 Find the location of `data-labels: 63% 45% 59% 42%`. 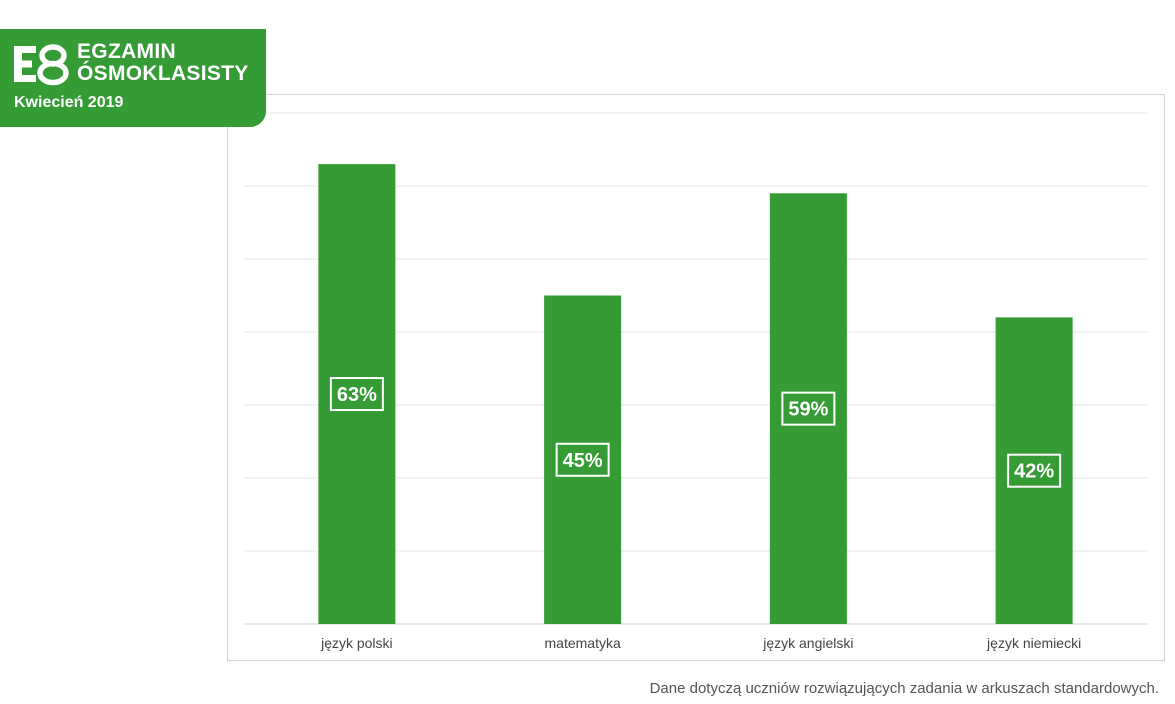

data-labels: 63% 45% 59% 42% is located at coordinates (695, 432).